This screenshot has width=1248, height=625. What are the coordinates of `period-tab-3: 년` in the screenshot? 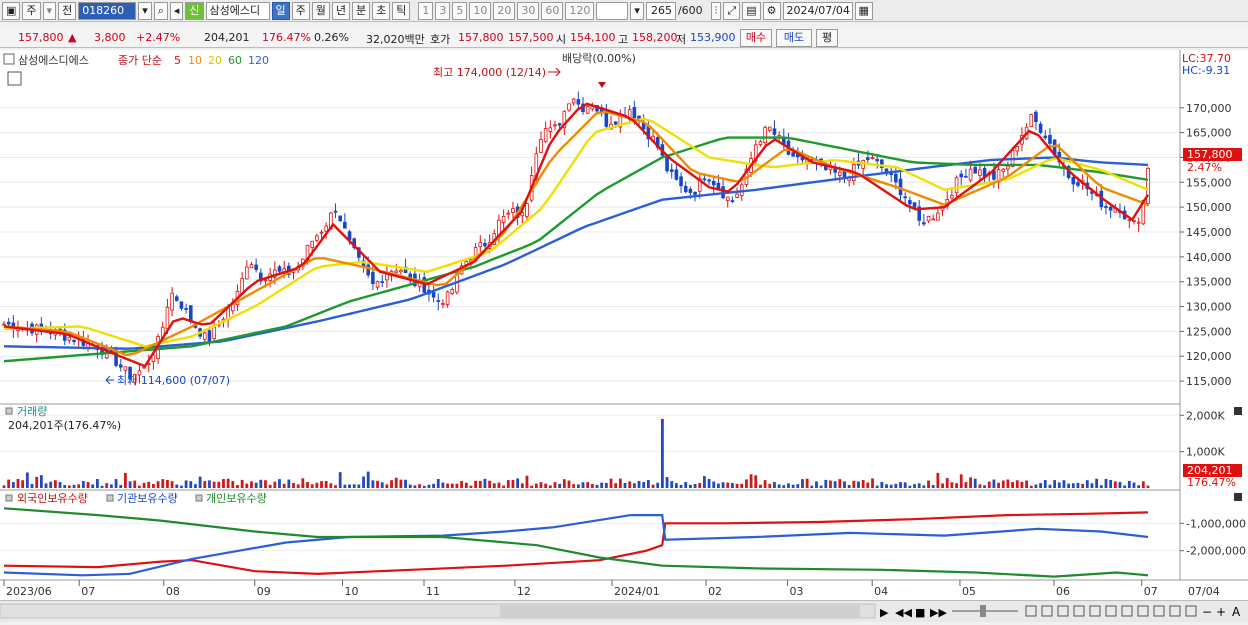 It's located at (341, 10).